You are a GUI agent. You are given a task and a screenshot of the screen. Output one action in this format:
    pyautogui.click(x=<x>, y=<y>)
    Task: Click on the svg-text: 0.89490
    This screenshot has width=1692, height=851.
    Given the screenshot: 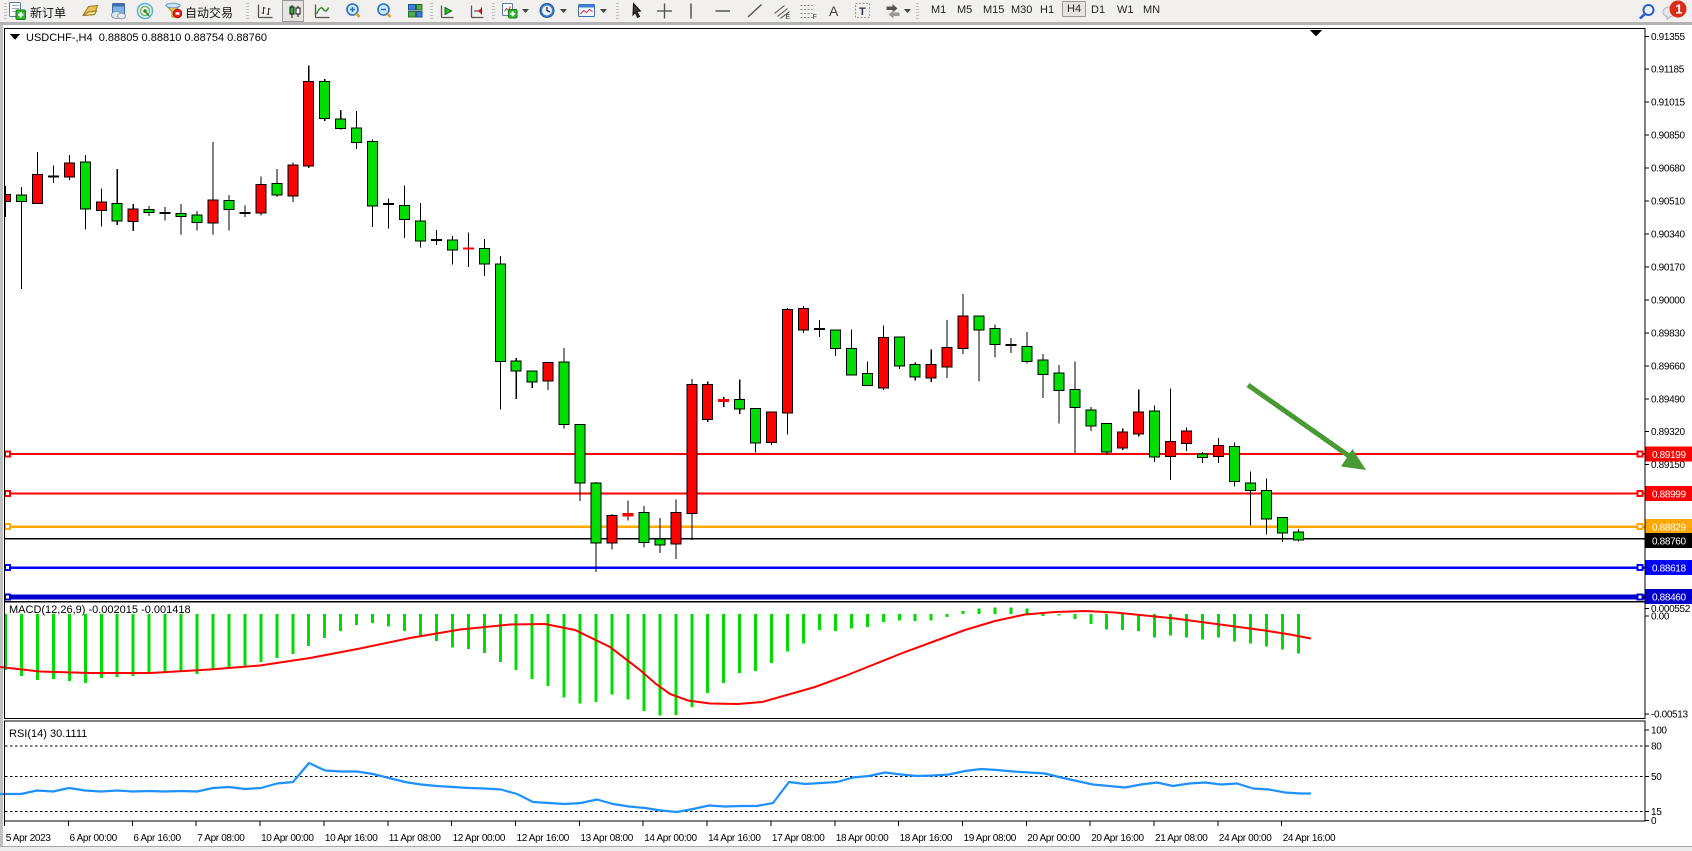 What is the action you would take?
    pyautogui.click(x=1668, y=399)
    